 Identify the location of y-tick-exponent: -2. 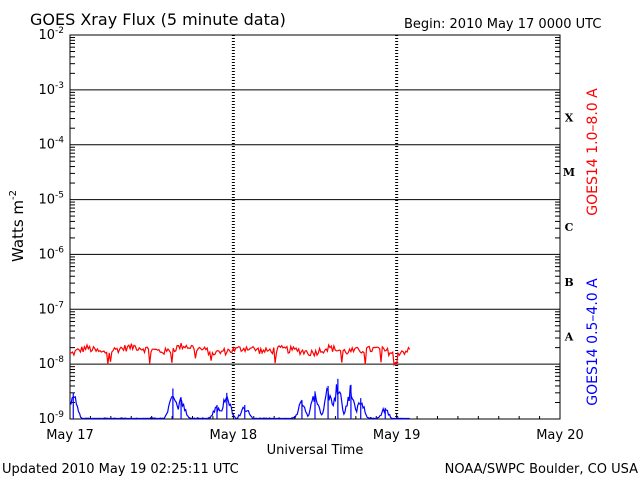
(59, 31).